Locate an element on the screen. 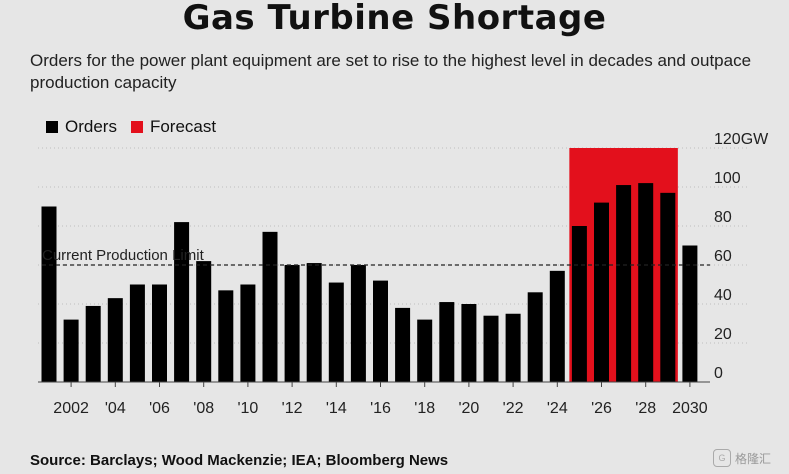 The width and height of the screenshot is (789, 474). bar-2024 is located at coordinates (557, 326).